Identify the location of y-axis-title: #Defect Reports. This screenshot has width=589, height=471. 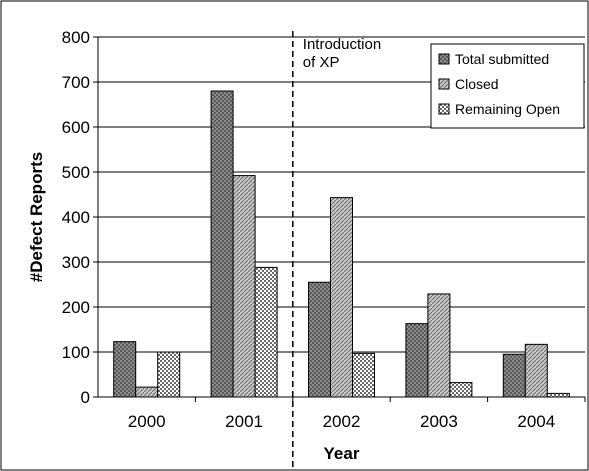
(36, 217).